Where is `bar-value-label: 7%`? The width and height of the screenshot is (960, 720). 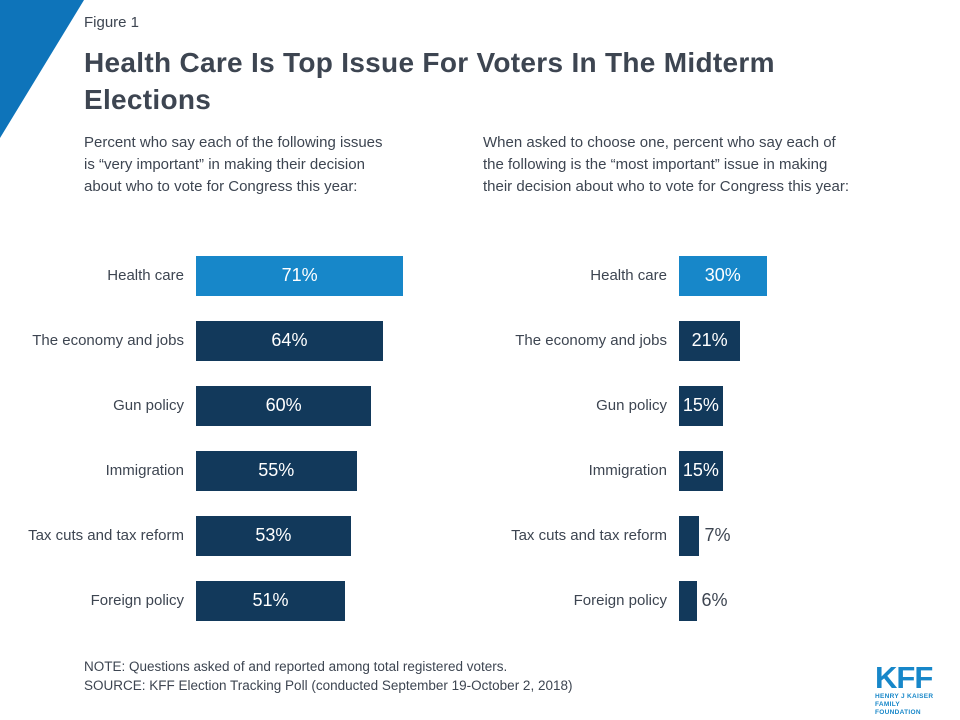
bar-value-label: 7% is located at coordinates (717, 535).